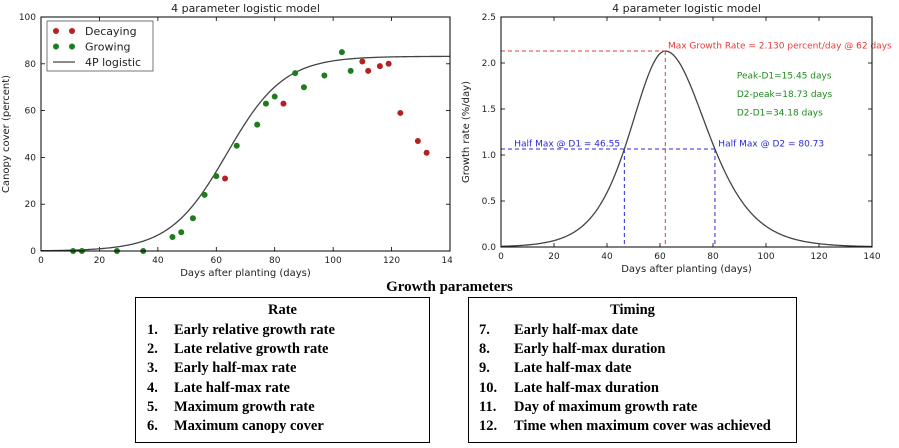  I want to click on rate-box-title: Rate, so click(282, 310).